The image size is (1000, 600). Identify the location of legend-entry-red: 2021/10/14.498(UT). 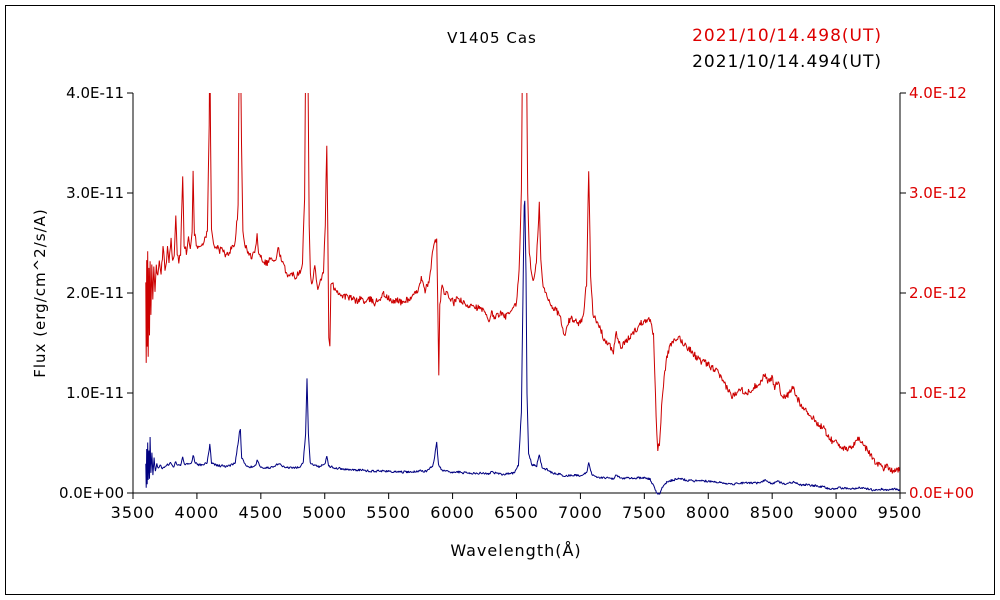
(787, 36).